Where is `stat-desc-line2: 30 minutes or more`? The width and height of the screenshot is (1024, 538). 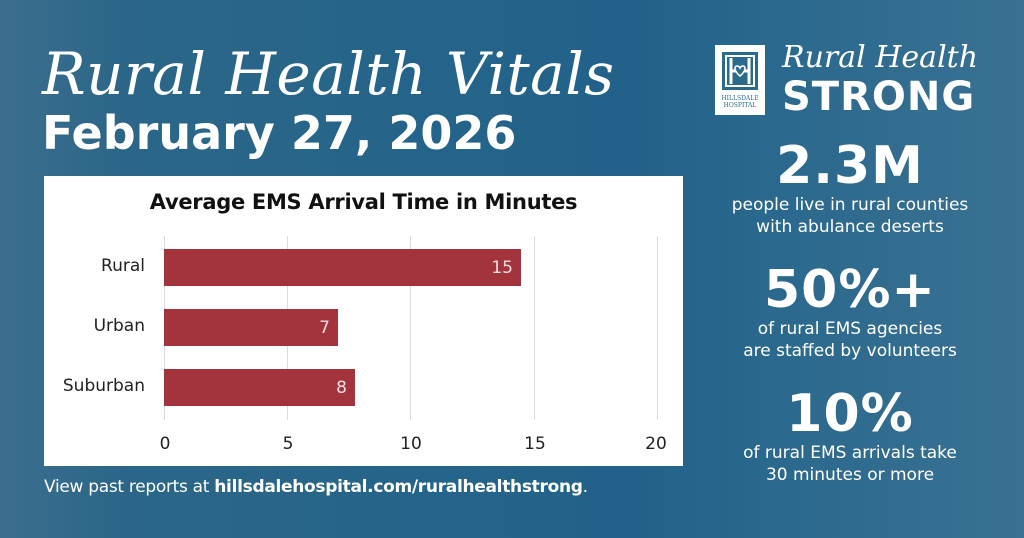
stat-desc-line2: 30 minutes or more is located at coordinates (850, 475).